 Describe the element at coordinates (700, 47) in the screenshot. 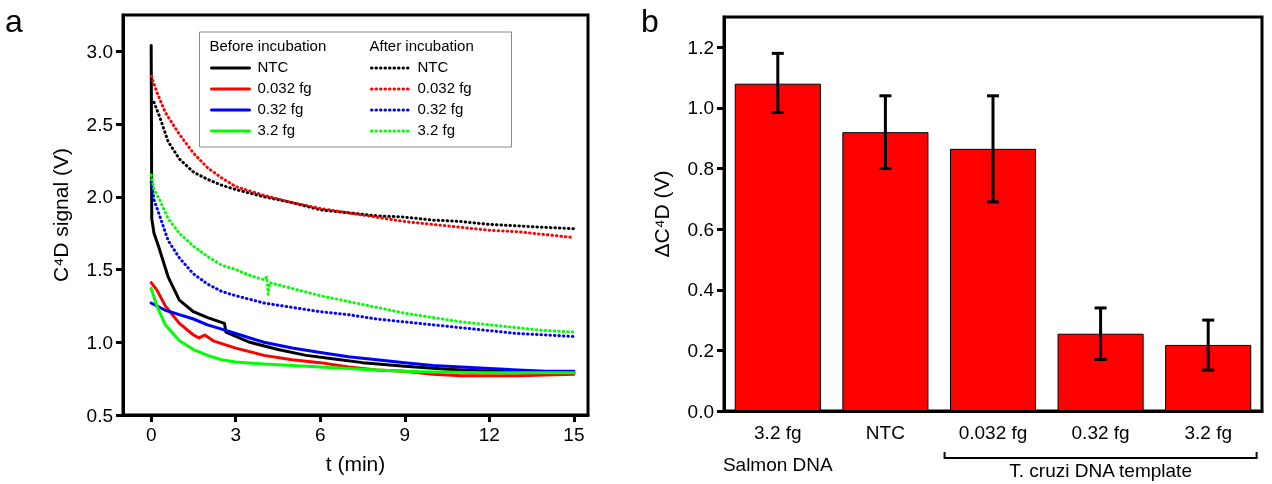

I see `y-tick-label: 1.2` at that location.